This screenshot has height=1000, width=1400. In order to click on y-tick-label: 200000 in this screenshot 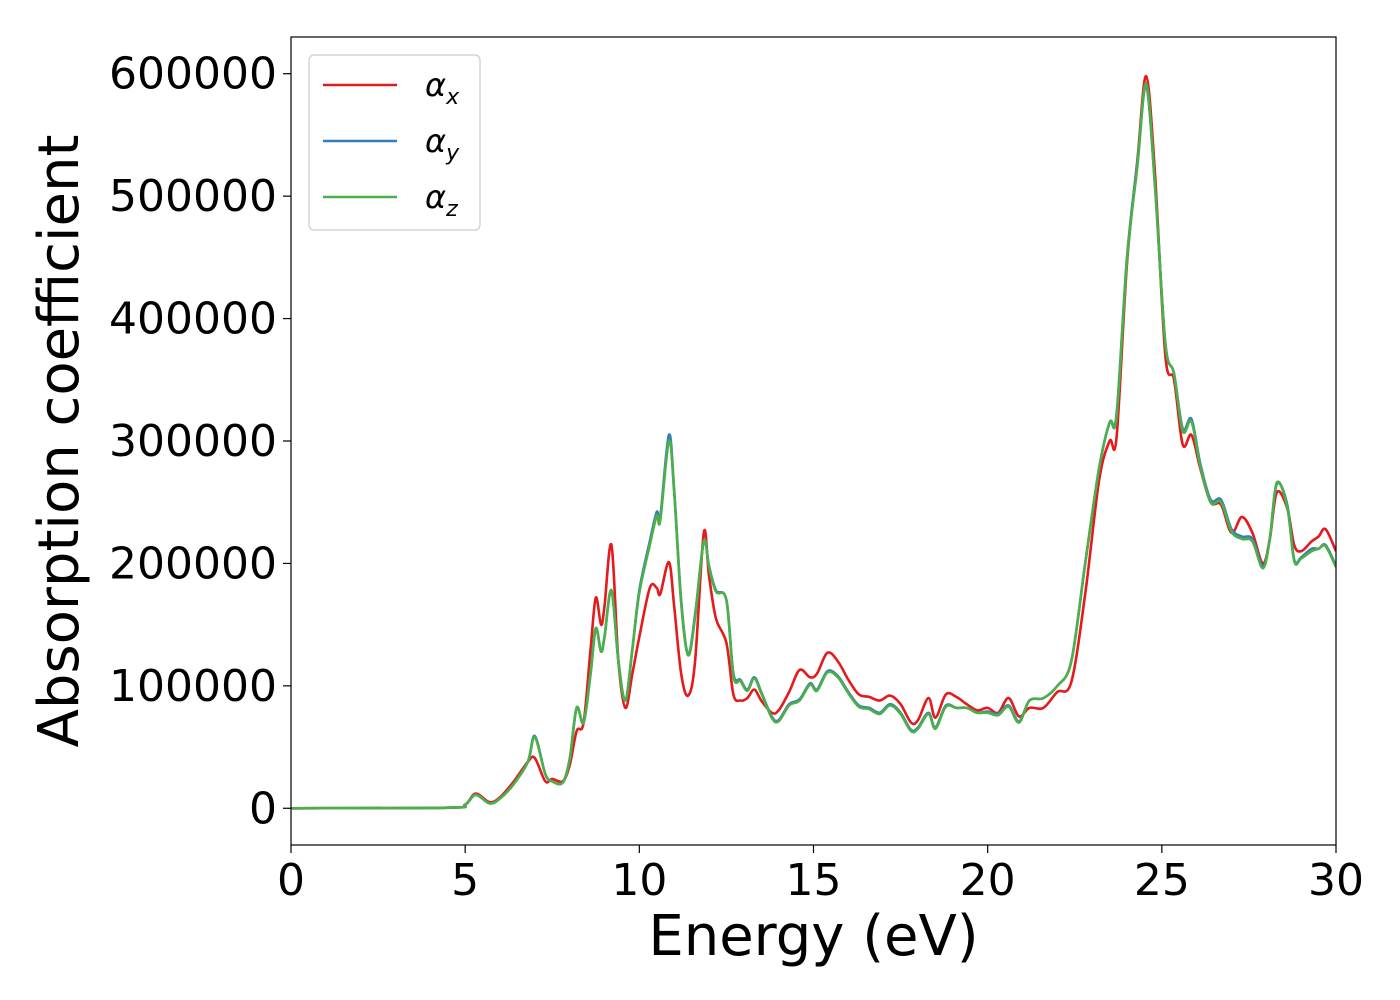, I will do `click(193, 563)`.